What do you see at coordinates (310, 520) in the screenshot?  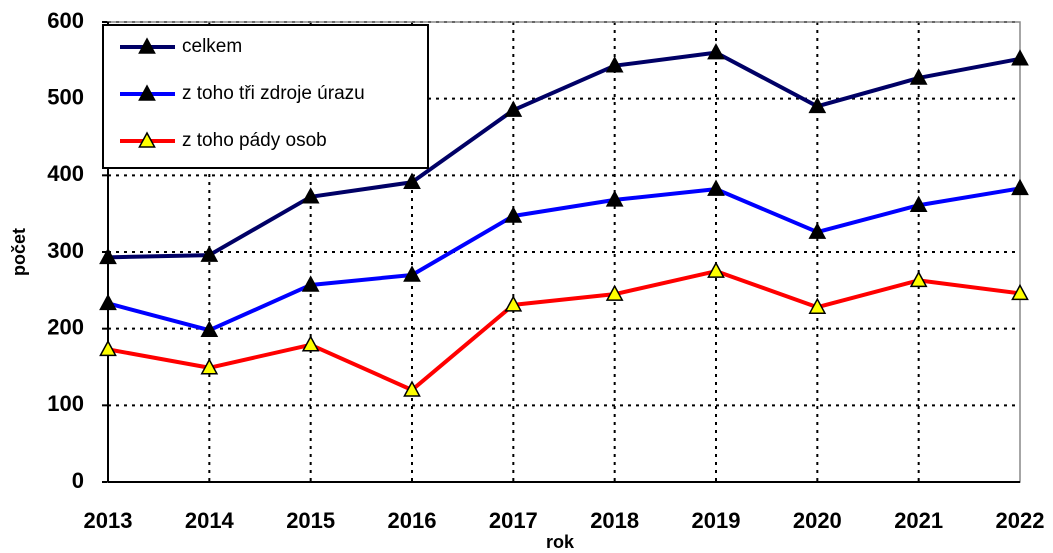 I see `x-tick-label: 2015` at bounding box center [310, 520].